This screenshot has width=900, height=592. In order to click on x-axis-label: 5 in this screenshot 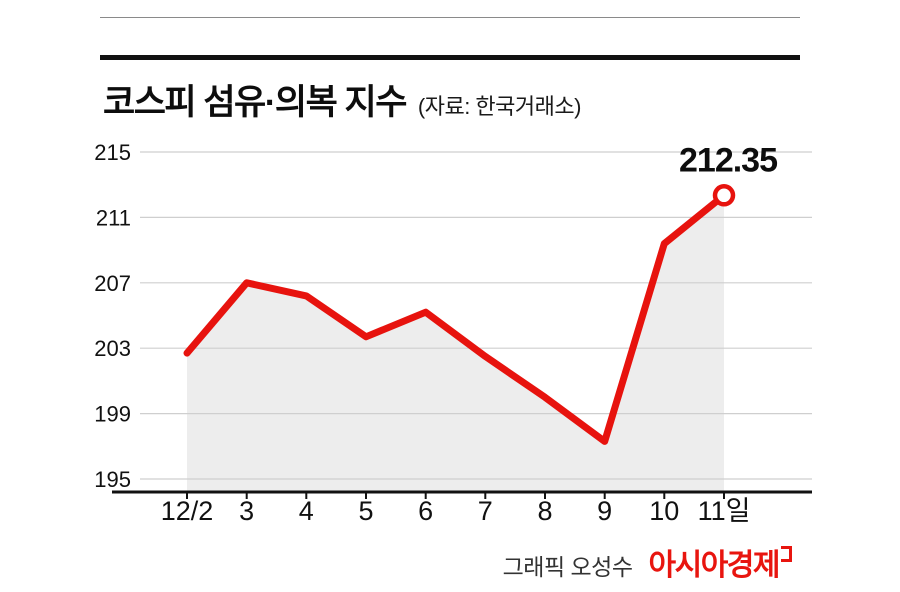, I will do `click(365, 511)`.